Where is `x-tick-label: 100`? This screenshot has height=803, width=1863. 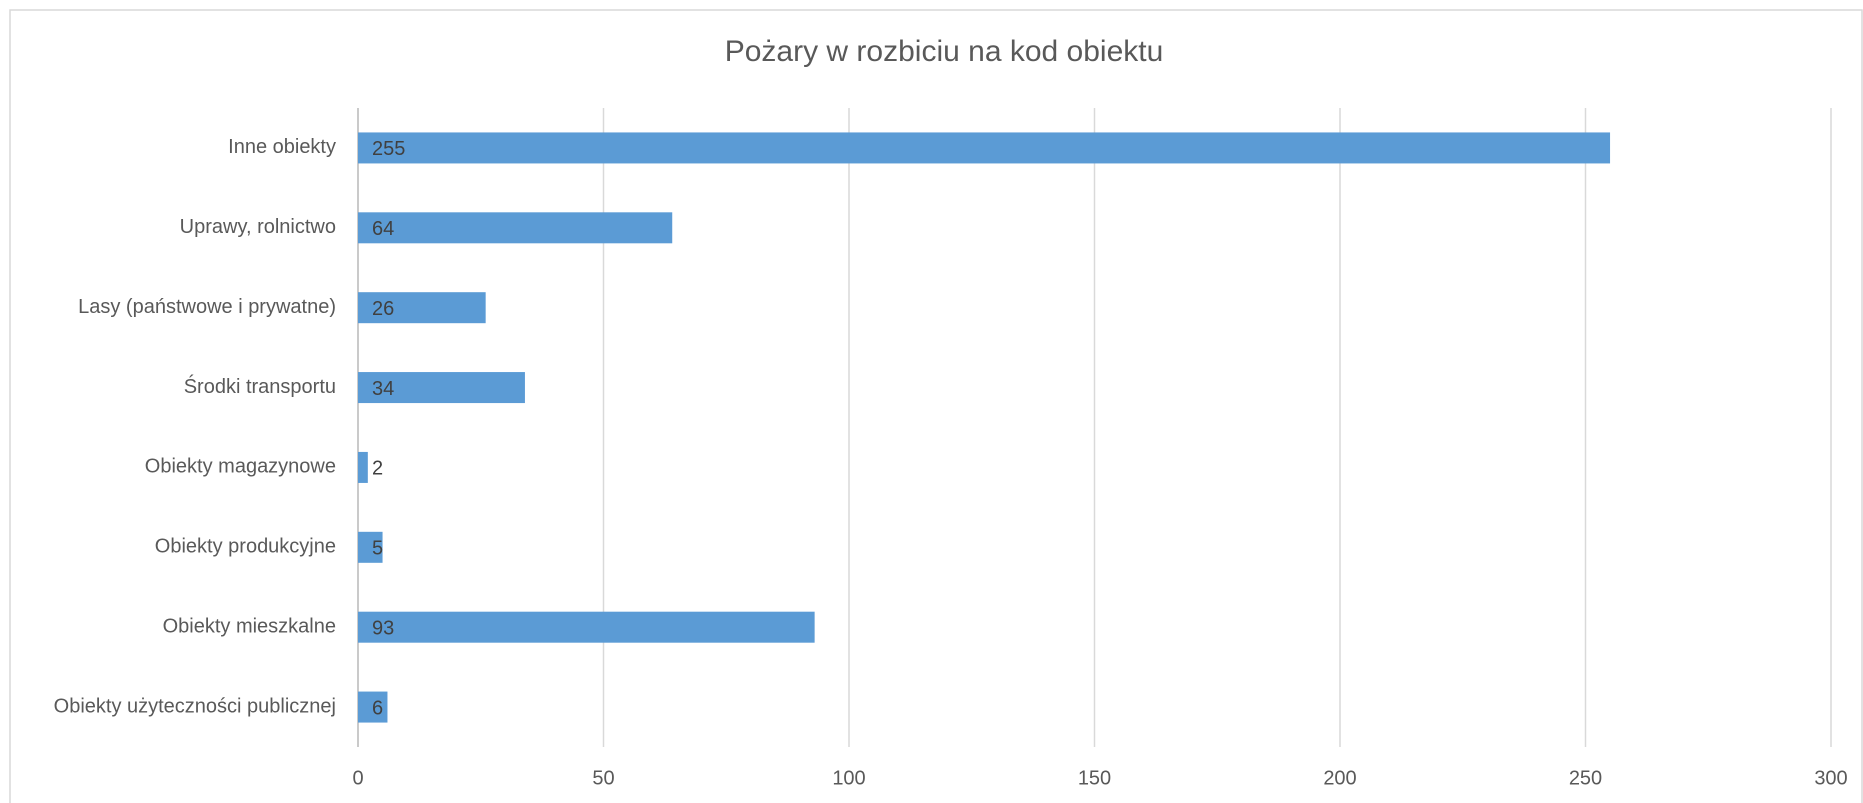
x-tick-label: 100 is located at coordinates (848, 778).